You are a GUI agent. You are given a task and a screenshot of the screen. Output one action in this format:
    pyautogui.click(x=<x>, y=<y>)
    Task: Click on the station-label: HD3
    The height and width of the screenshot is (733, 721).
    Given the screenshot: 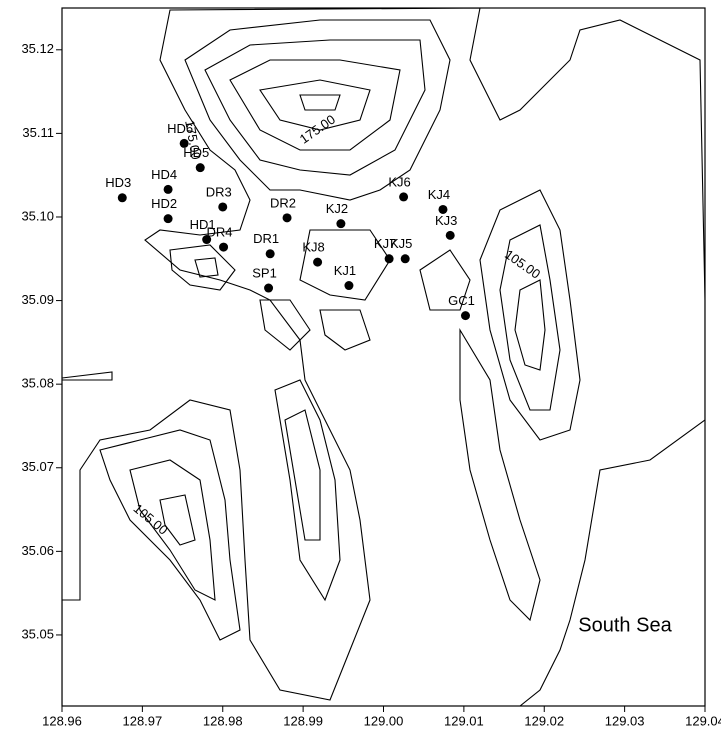 What is the action you would take?
    pyautogui.click(x=118, y=182)
    